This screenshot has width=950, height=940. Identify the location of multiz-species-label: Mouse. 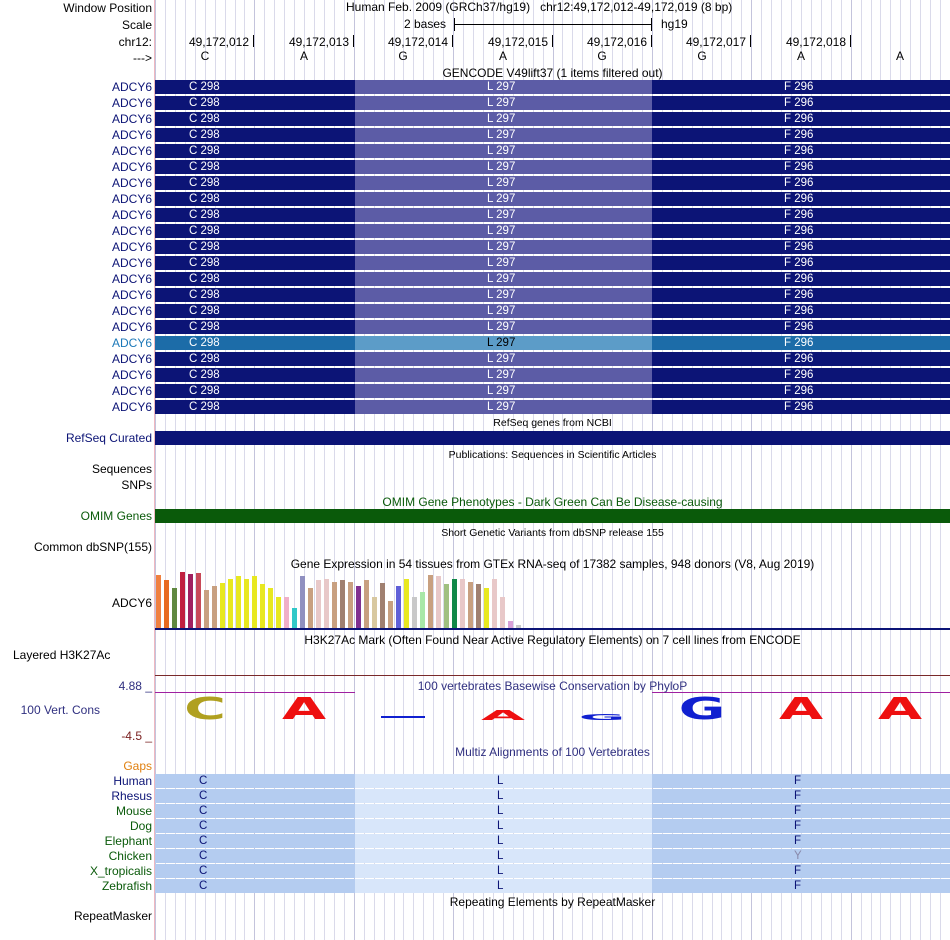
(133, 811).